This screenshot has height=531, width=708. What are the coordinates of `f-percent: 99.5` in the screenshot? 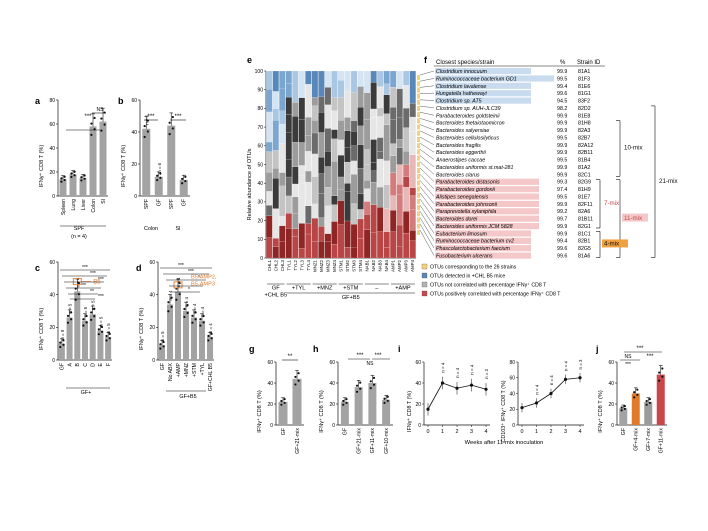 It's located at (562, 138).